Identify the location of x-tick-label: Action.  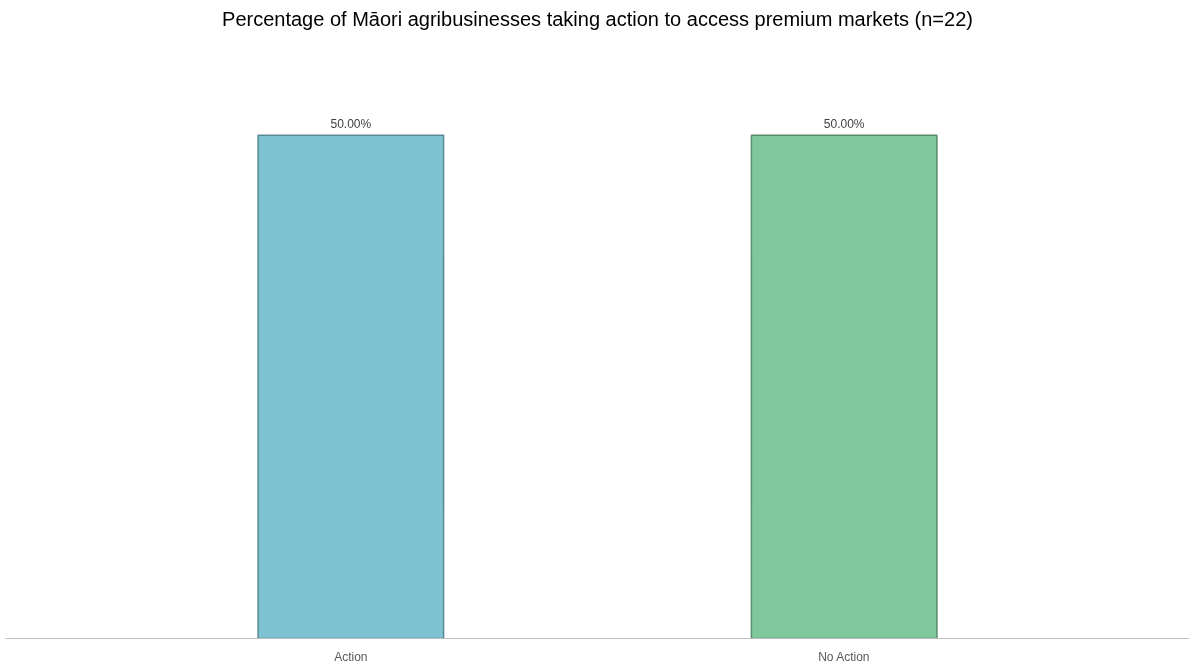
(351, 656).